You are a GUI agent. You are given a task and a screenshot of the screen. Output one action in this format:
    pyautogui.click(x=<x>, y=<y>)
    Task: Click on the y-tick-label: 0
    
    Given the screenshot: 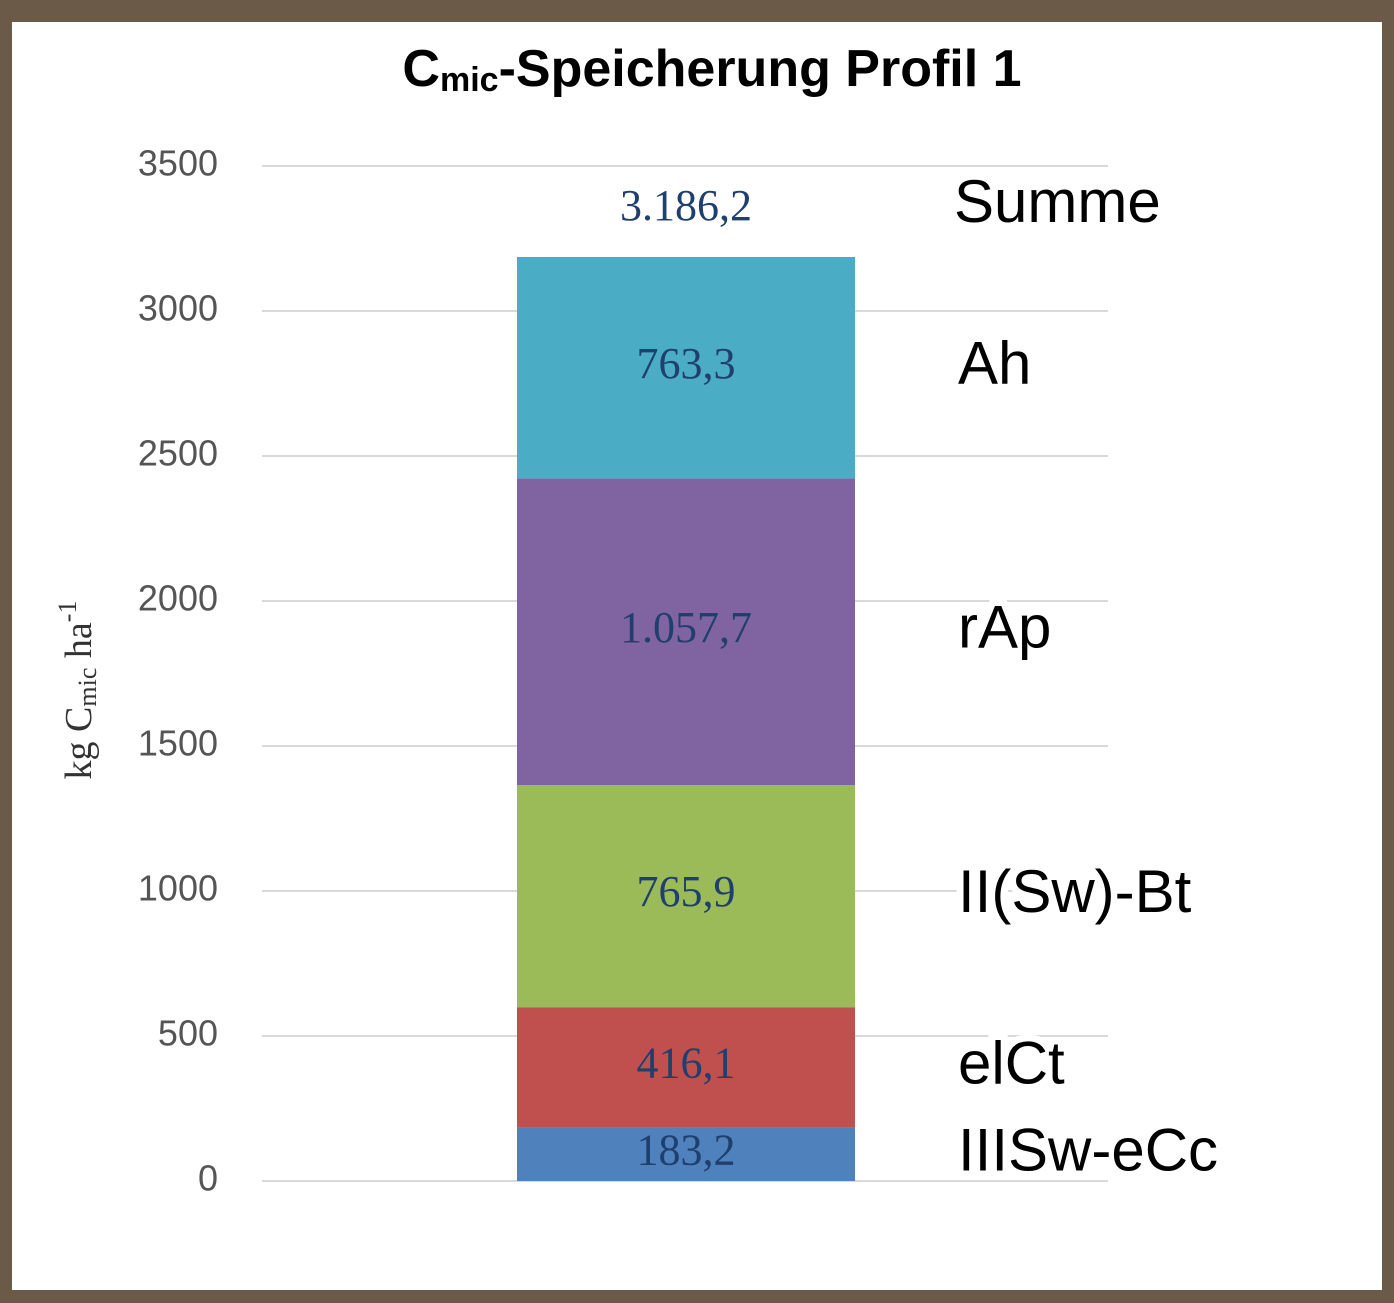 What is the action you would take?
    pyautogui.click(x=208, y=1178)
    